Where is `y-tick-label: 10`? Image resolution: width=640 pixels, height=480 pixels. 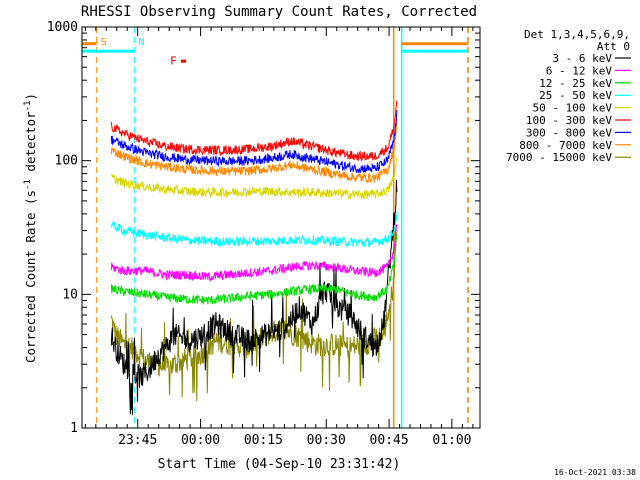 y-tick-label: 10 is located at coordinates (70, 294).